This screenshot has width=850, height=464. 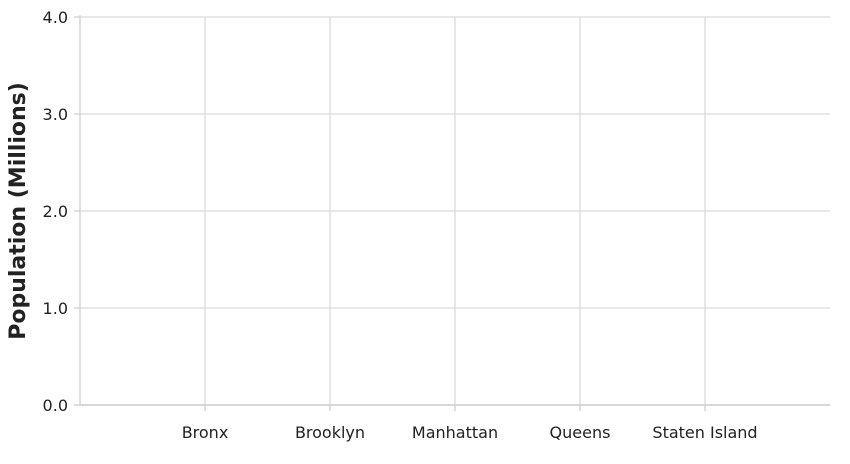 What do you see at coordinates (704, 432) in the screenshot?
I see `x-tick-label: Staten Island` at bounding box center [704, 432].